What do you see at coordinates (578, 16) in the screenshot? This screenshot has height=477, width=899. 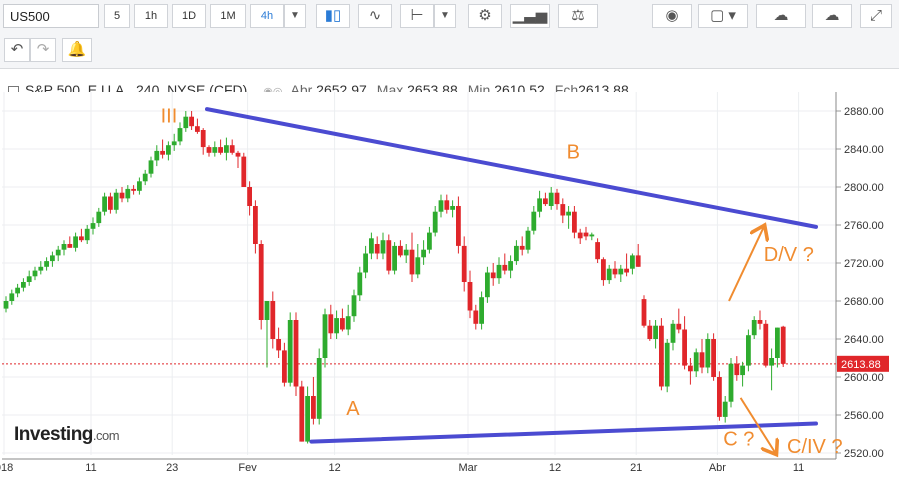 I see `compare-scale-icon: ⚖` at bounding box center [578, 16].